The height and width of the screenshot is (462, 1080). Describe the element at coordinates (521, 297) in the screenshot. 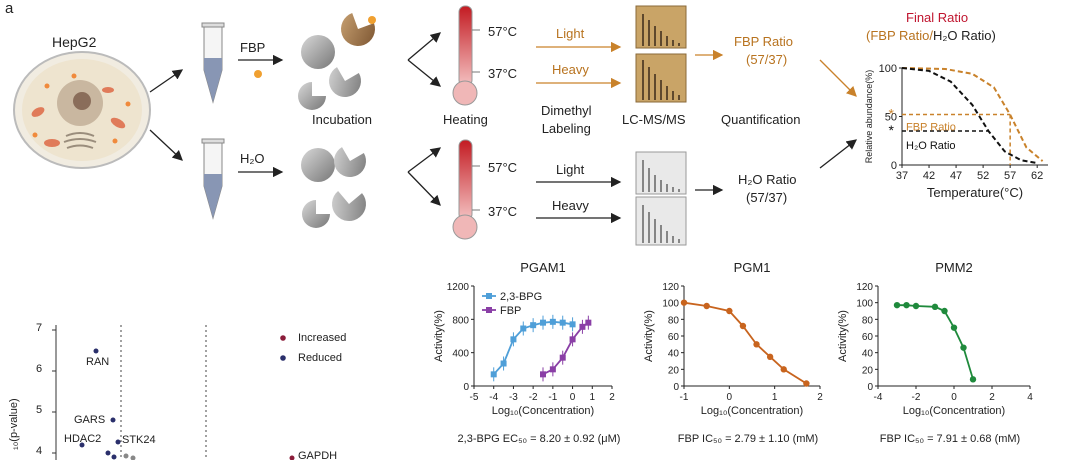

I see `legend-label: 2,3-BPG` at that location.